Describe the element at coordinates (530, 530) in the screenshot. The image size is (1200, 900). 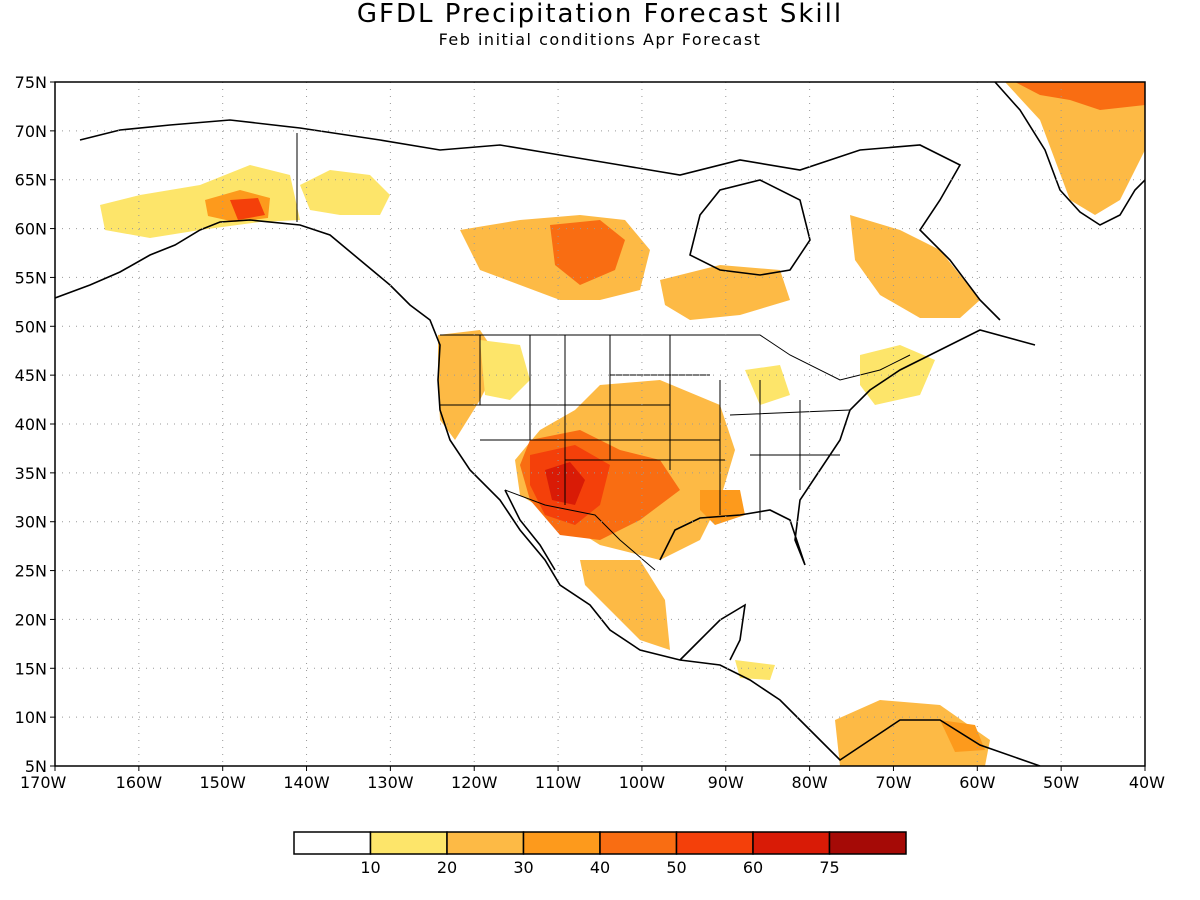
I see `baja-coastline` at that location.